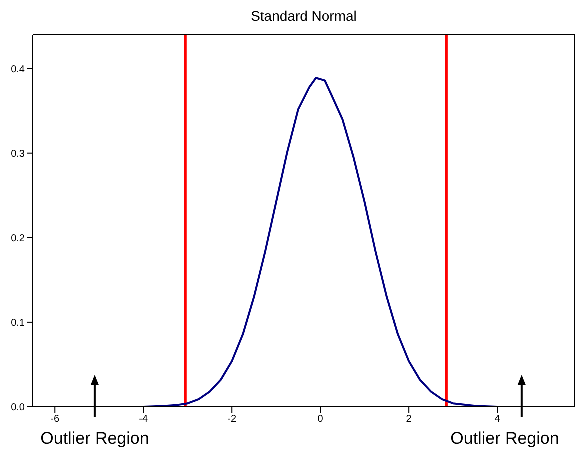  I want to click on x-tick-label: -4, so click(143, 420).